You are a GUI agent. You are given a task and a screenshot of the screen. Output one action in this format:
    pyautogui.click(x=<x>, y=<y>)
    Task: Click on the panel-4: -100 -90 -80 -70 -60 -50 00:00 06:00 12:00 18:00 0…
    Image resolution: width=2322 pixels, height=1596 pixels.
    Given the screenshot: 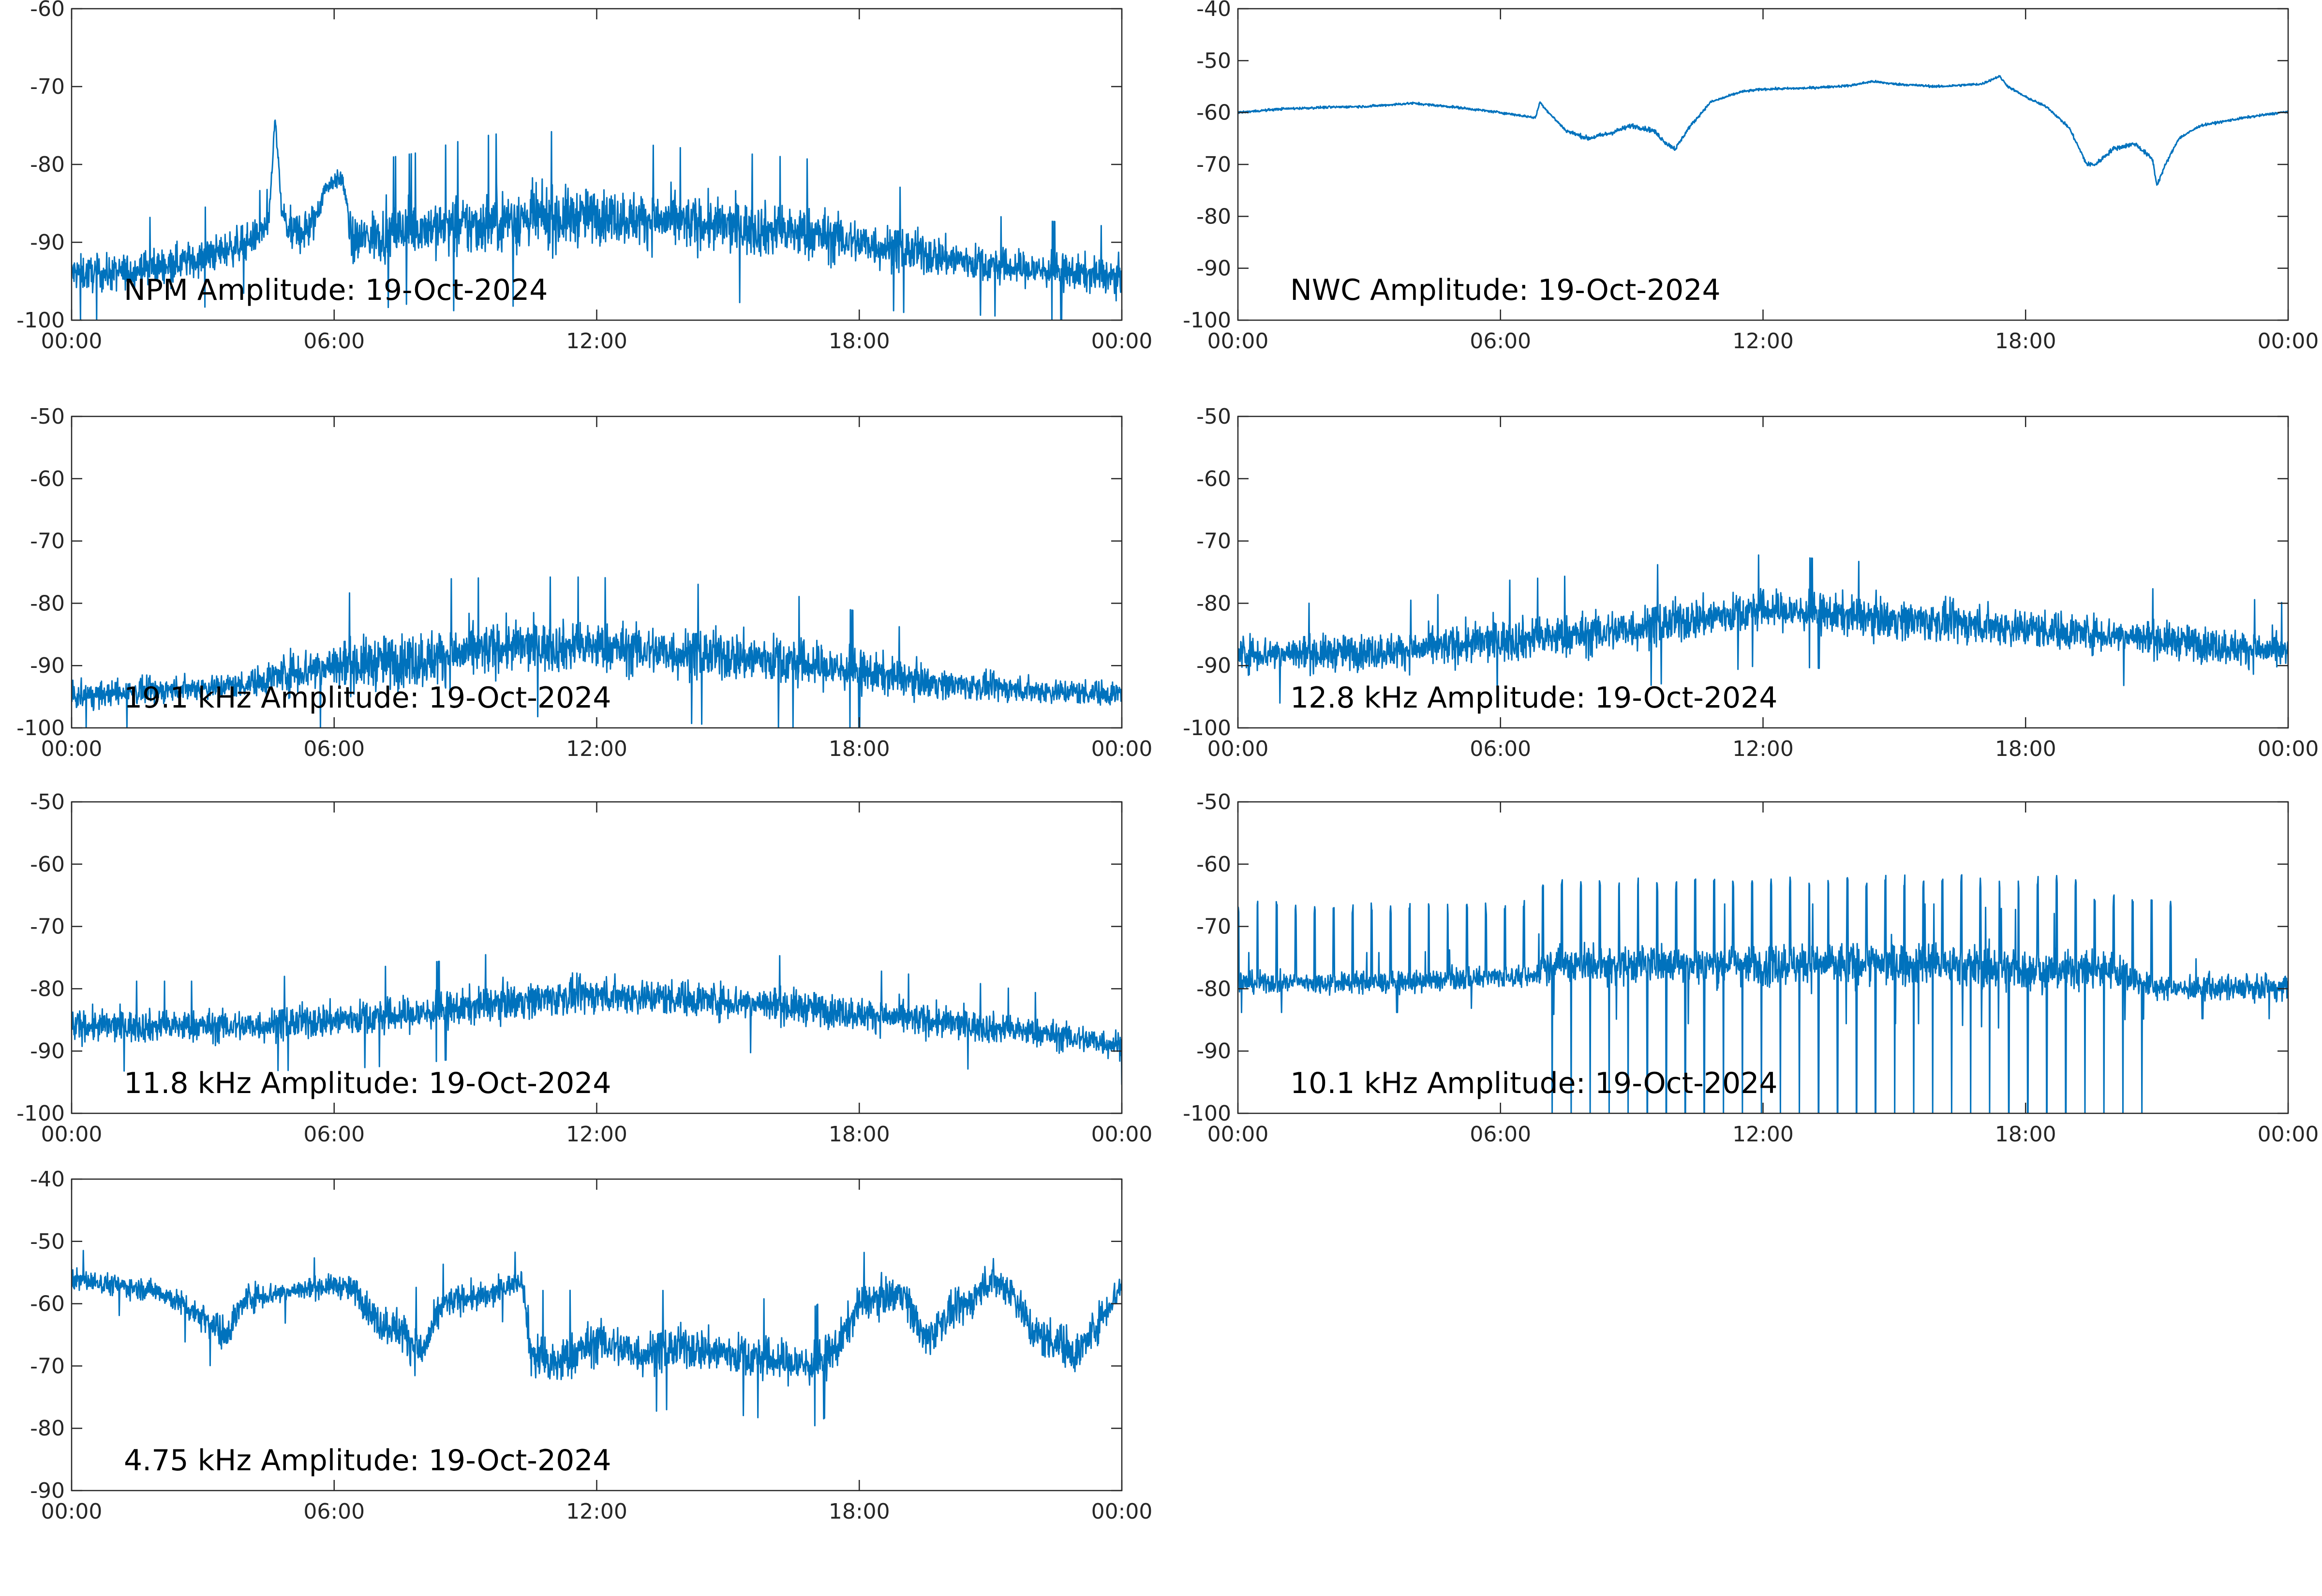 What is the action you would take?
    pyautogui.click(x=1751, y=582)
    